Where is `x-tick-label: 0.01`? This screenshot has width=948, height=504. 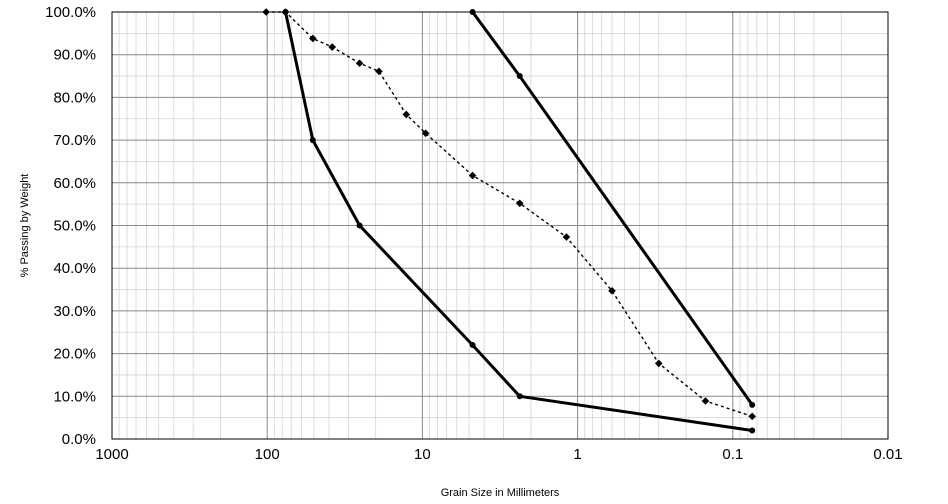
x-tick-label: 0.01 is located at coordinates (887, 454).